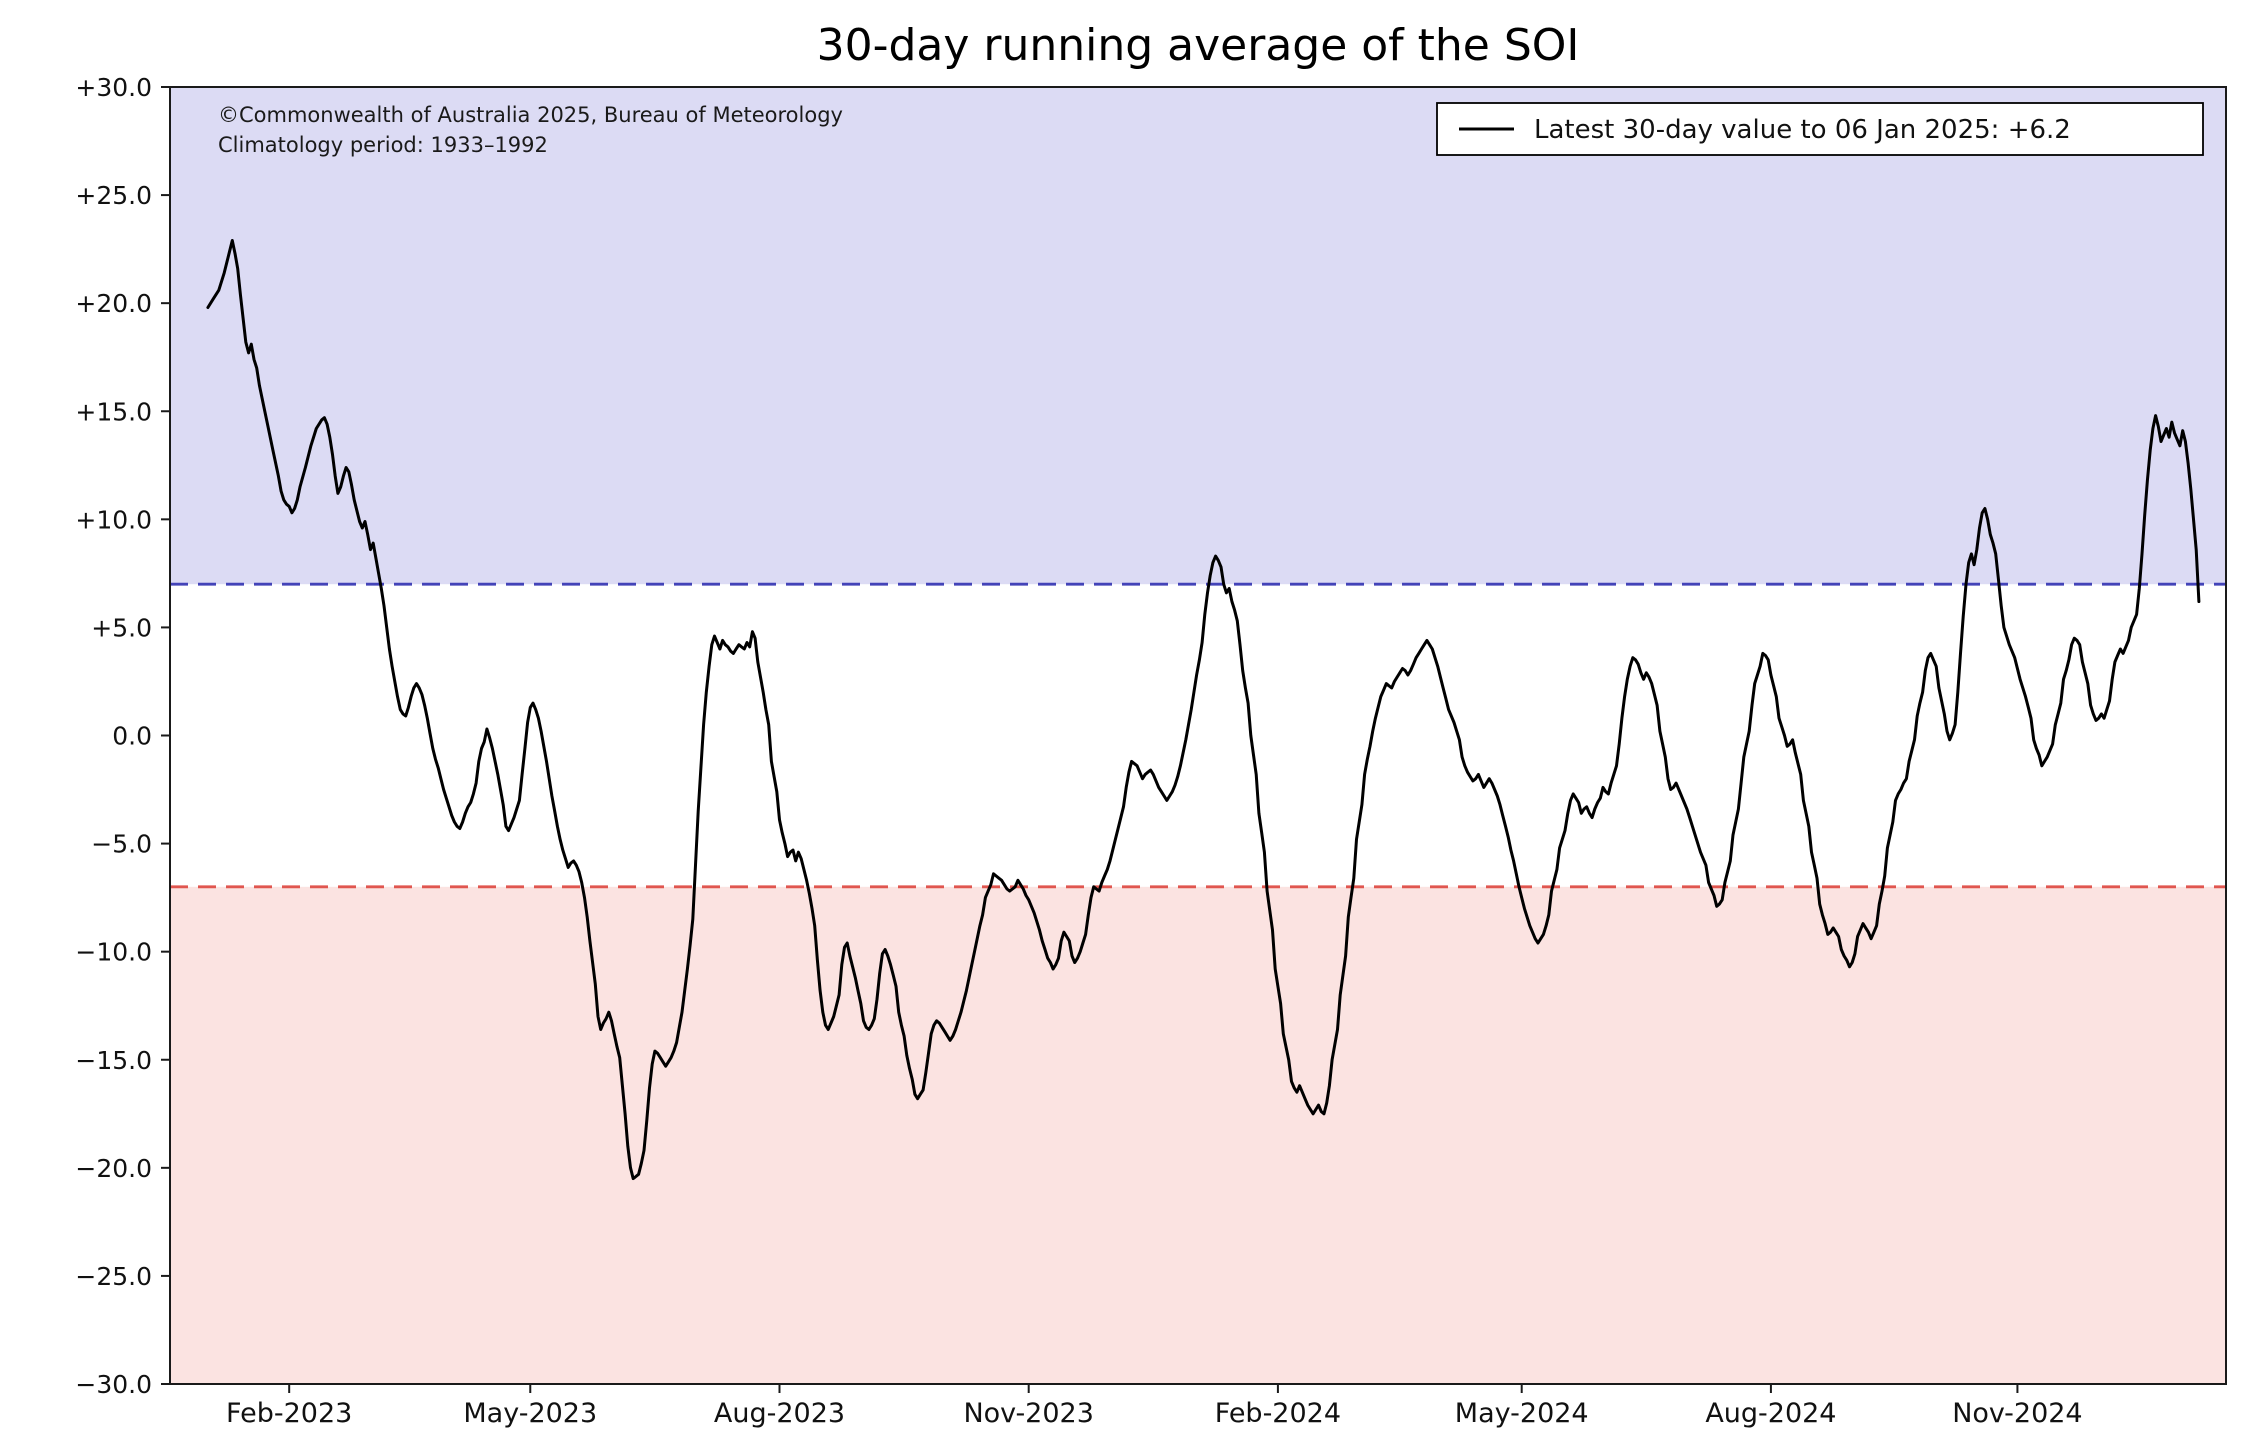 The height and width of the screenshot is (1453, 2252). I want to click on x-tick-label: Feb-2024, so click(1278, 1413).